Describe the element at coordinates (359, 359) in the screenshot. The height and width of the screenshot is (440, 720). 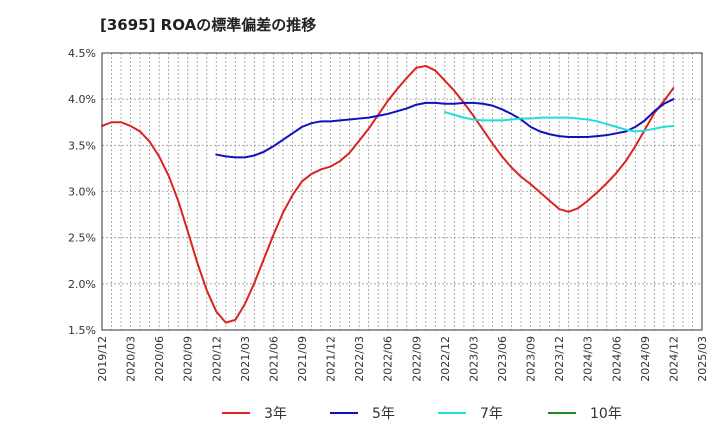
I see `x-tick-label: 2022/03` at that location.